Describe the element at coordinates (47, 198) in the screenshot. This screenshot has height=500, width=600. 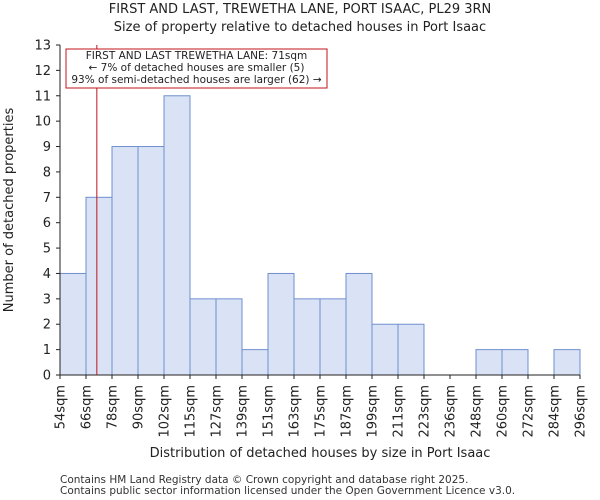
I see `y-tick-label: 7` at that location.